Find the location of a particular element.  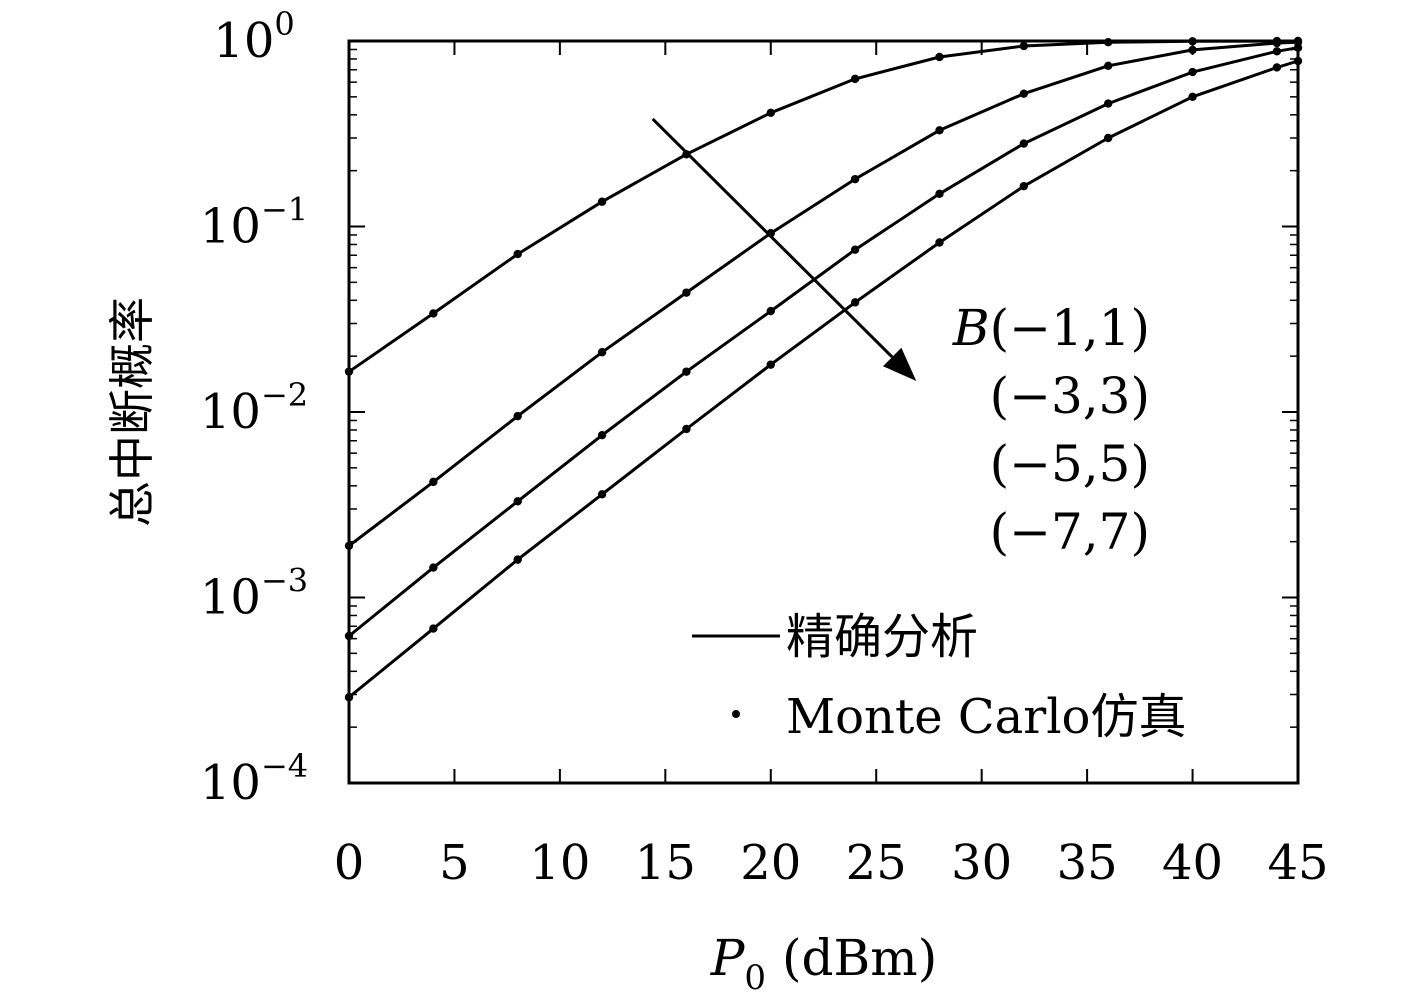

x-tick-label-1: 5 is located at coordinates (454, 863).